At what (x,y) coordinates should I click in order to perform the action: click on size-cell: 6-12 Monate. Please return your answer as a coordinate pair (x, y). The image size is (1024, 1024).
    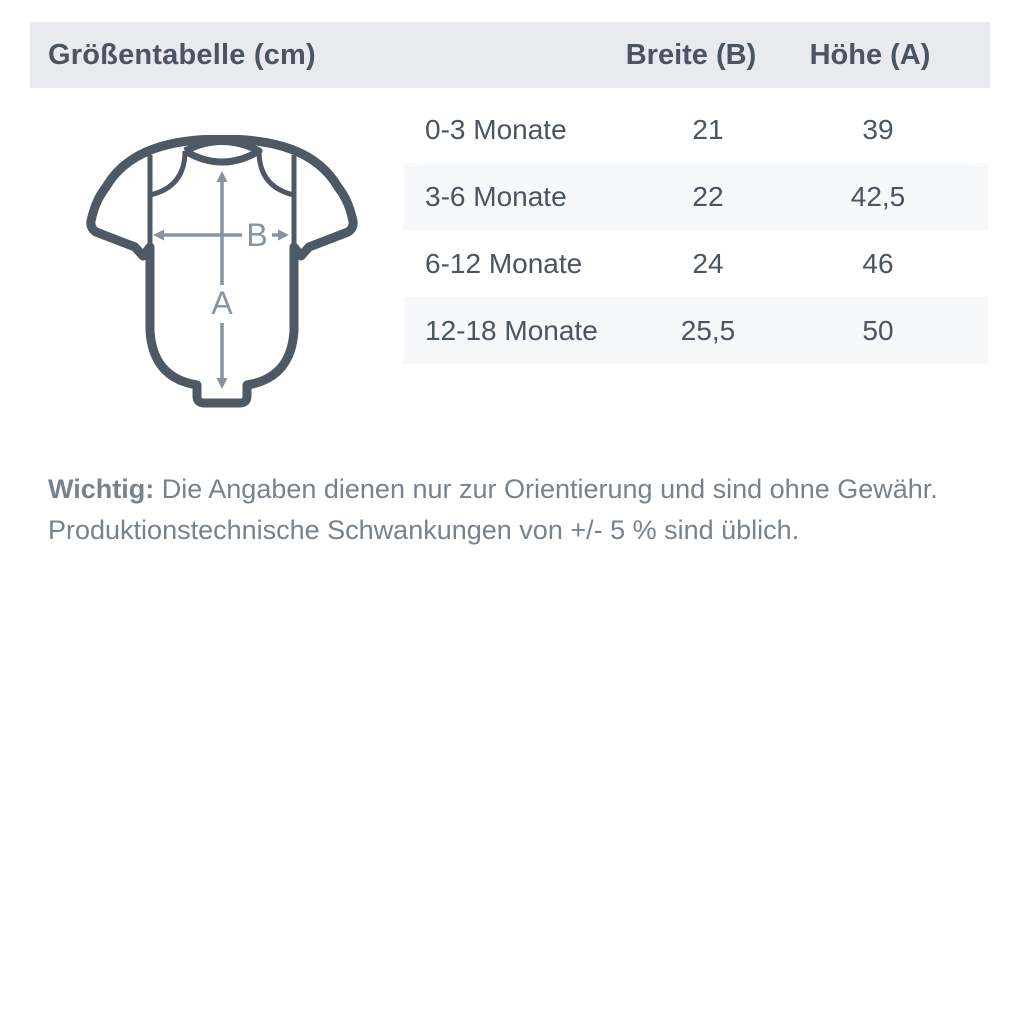
    Looking at the image, I should click on (504, 263).